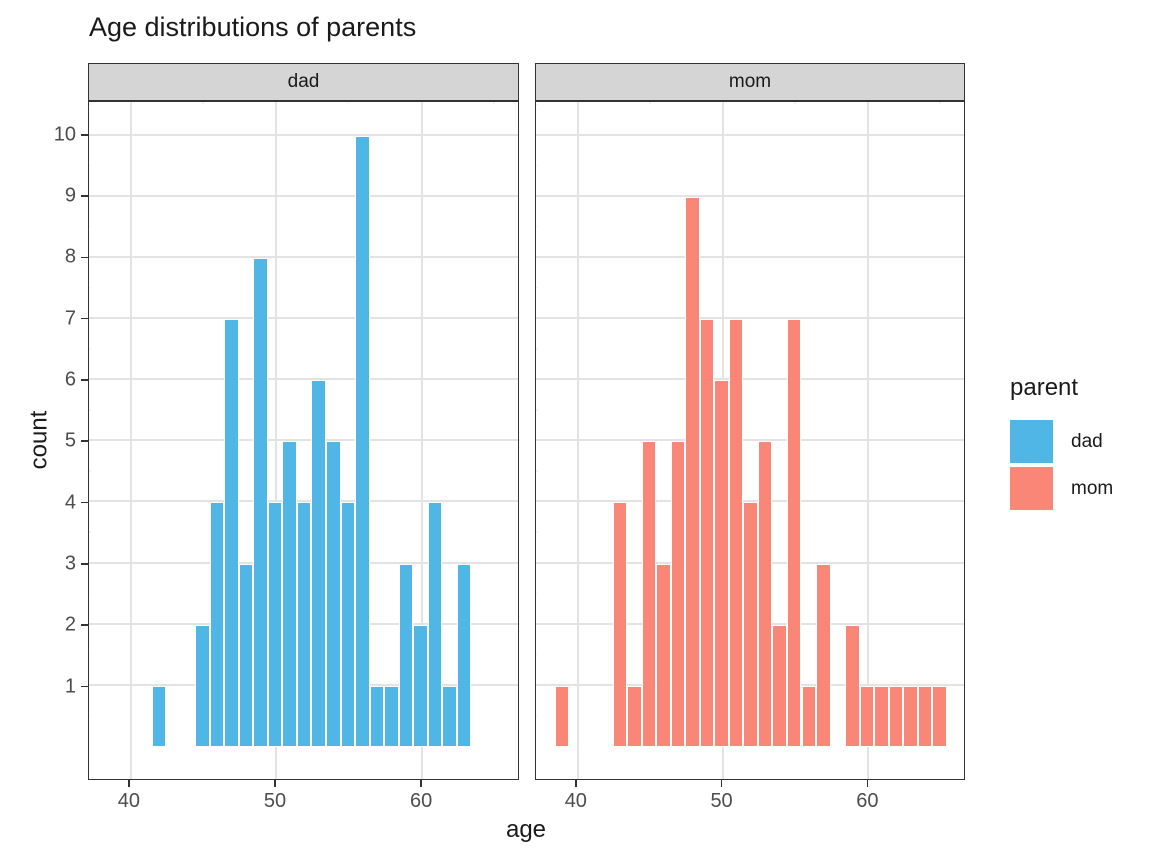 The width and height of the screenshot is (1152, 864). I want to click on legend-swatch-dad, so click(1031, 441).